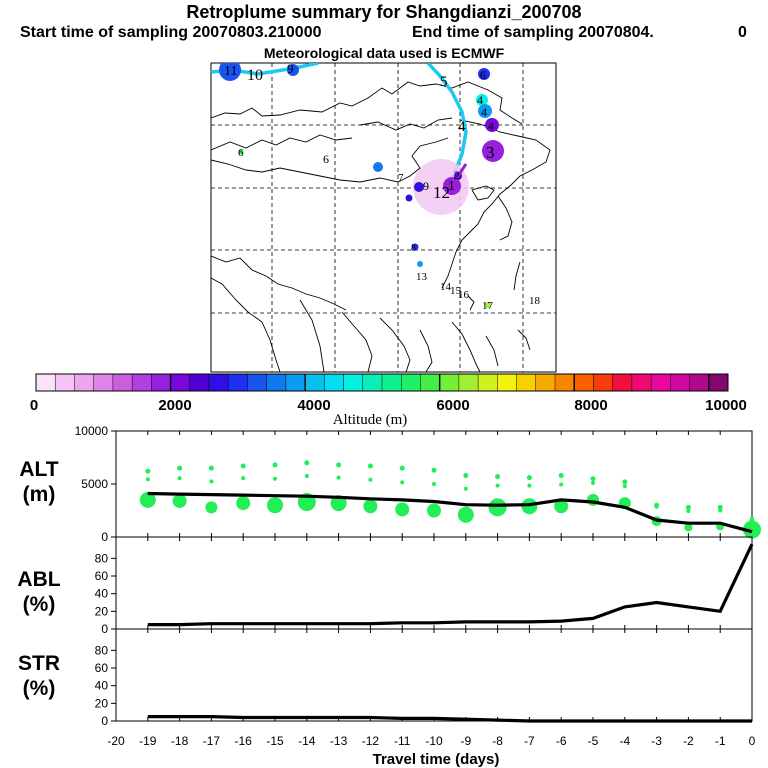  Describe the element at coordinates (492, 125) in the screenshot. I see `plume-circle-4c` at that location.